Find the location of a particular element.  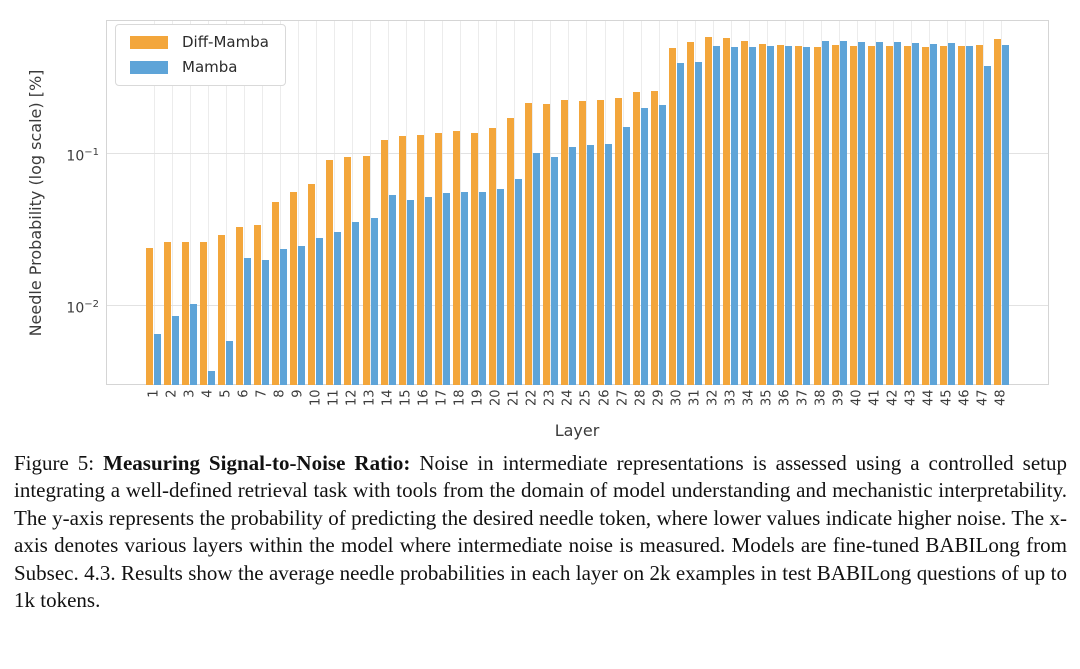

x-tick-label-32: 32 is located at coordinates (713, 398).